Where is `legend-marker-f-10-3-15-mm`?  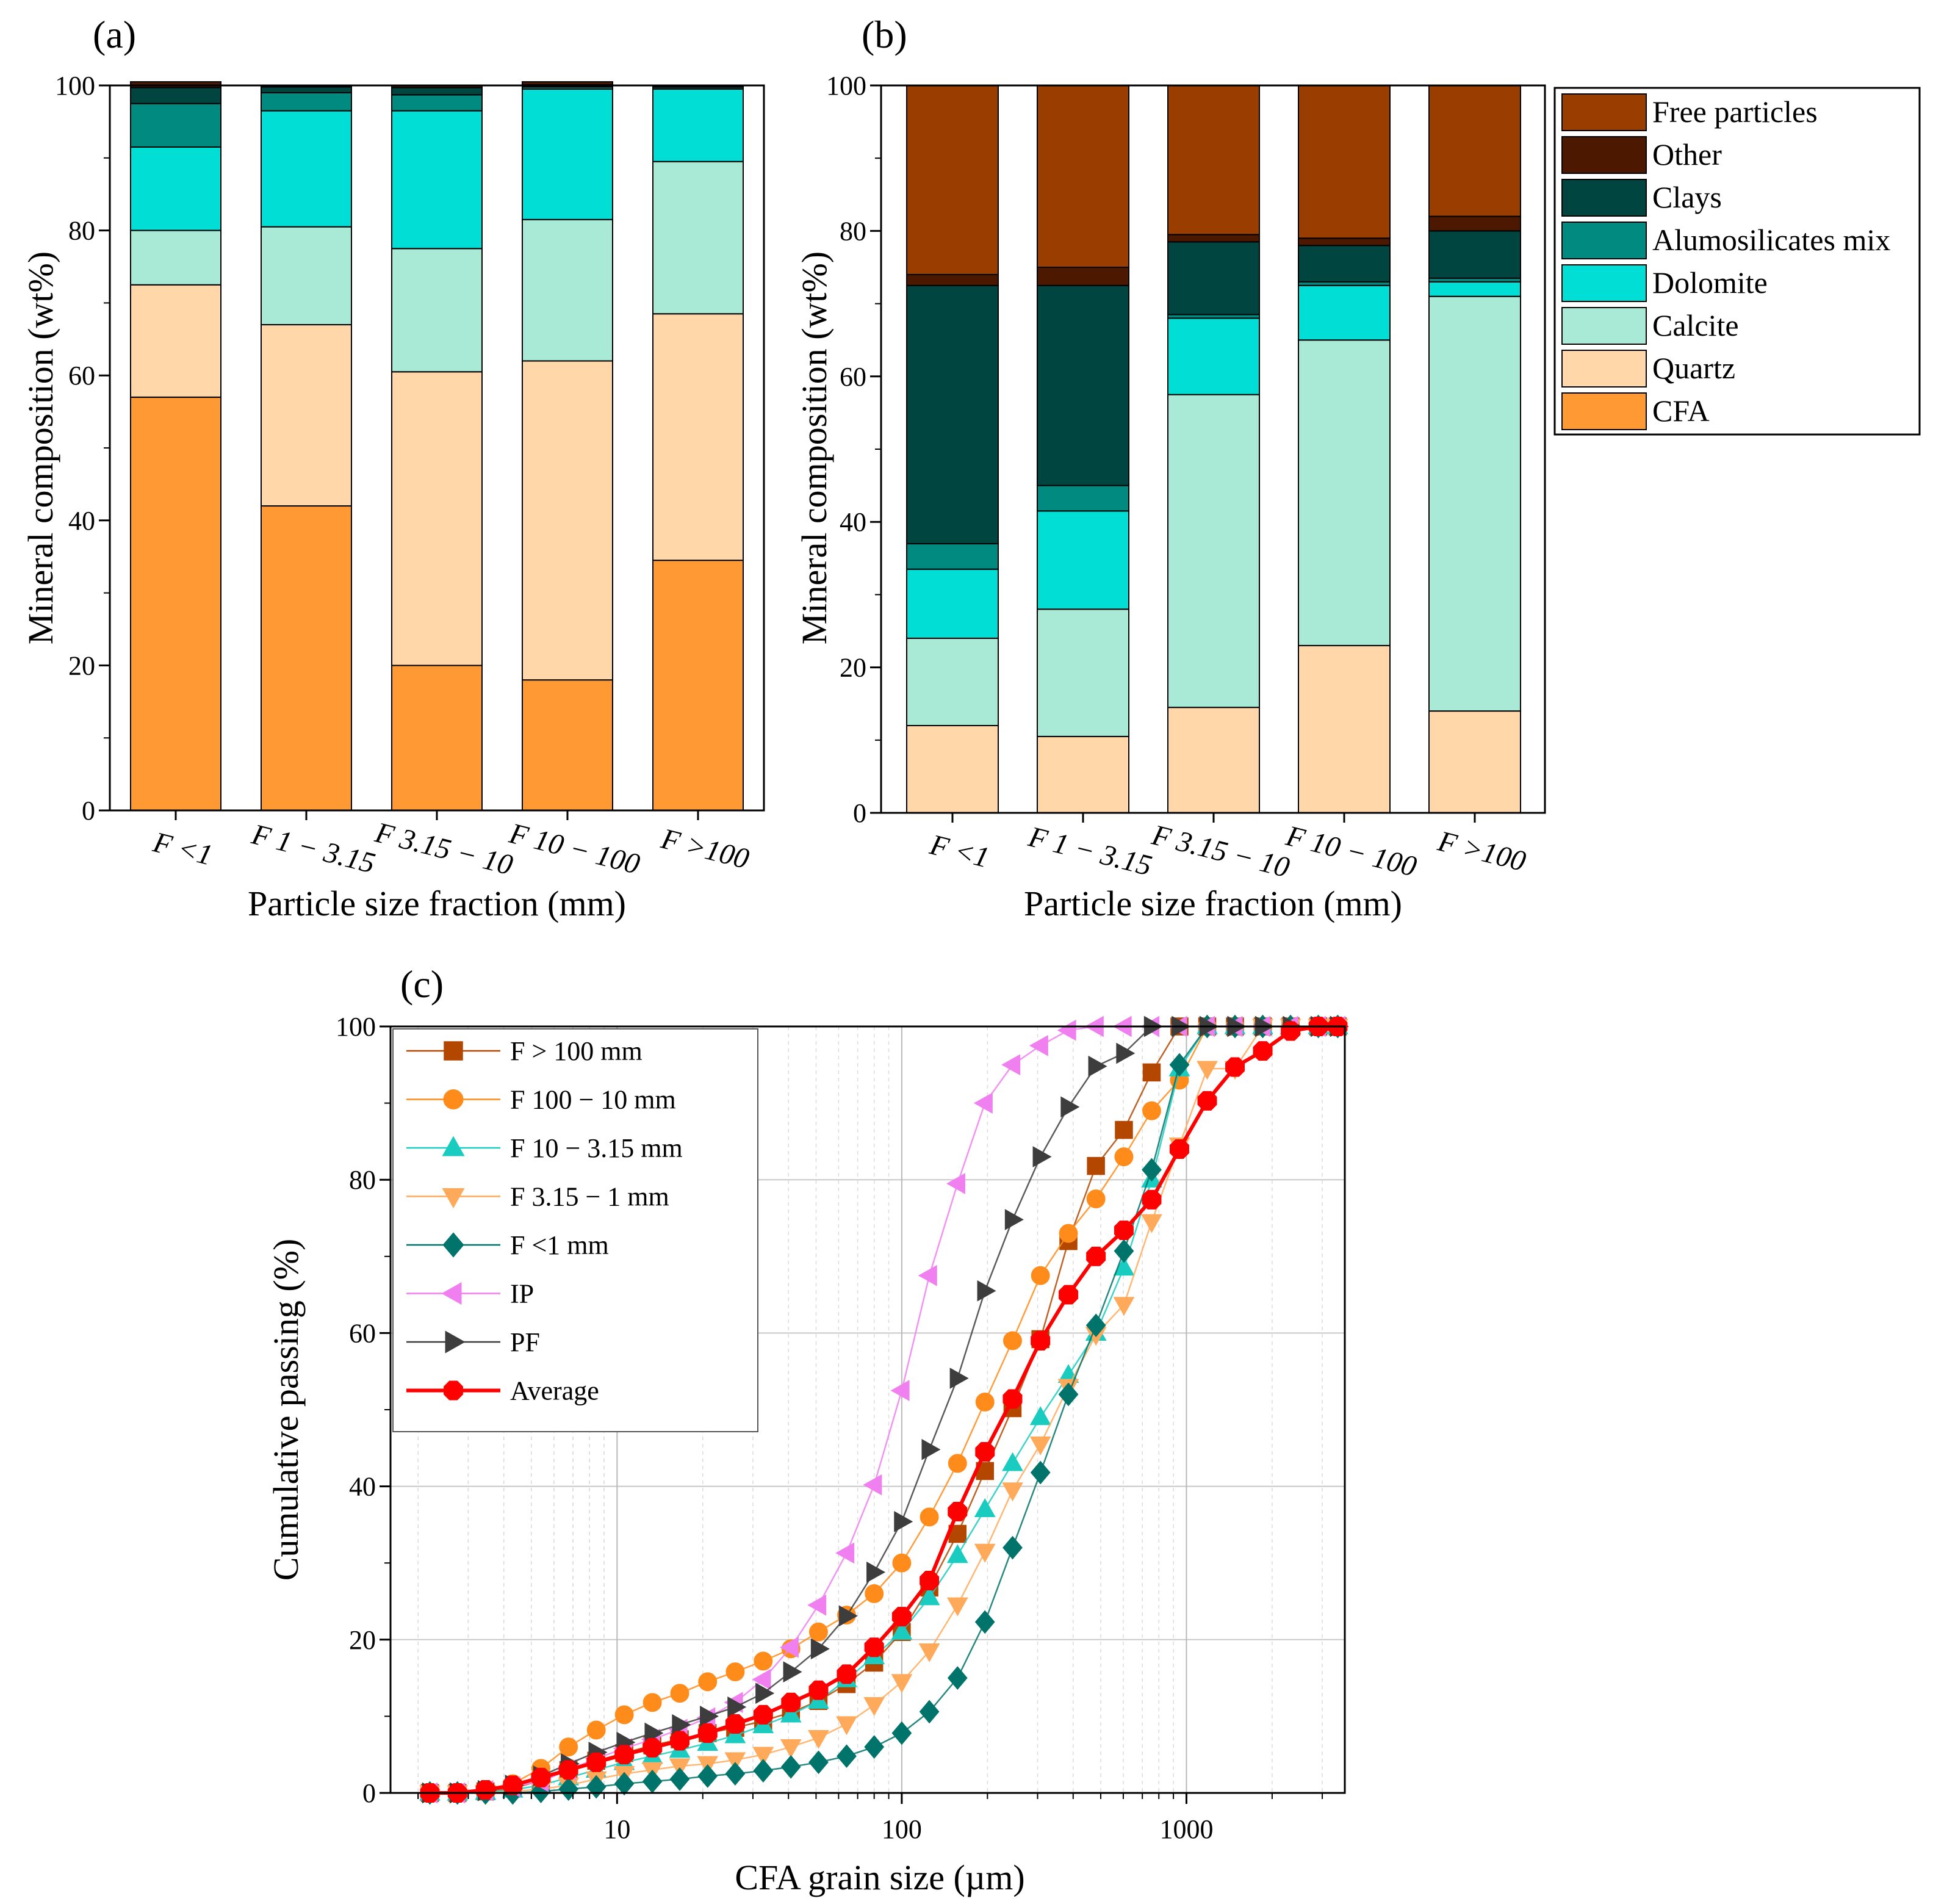 legend-marker-f-10-3-15-mm is located at coordinates (453, 1146).